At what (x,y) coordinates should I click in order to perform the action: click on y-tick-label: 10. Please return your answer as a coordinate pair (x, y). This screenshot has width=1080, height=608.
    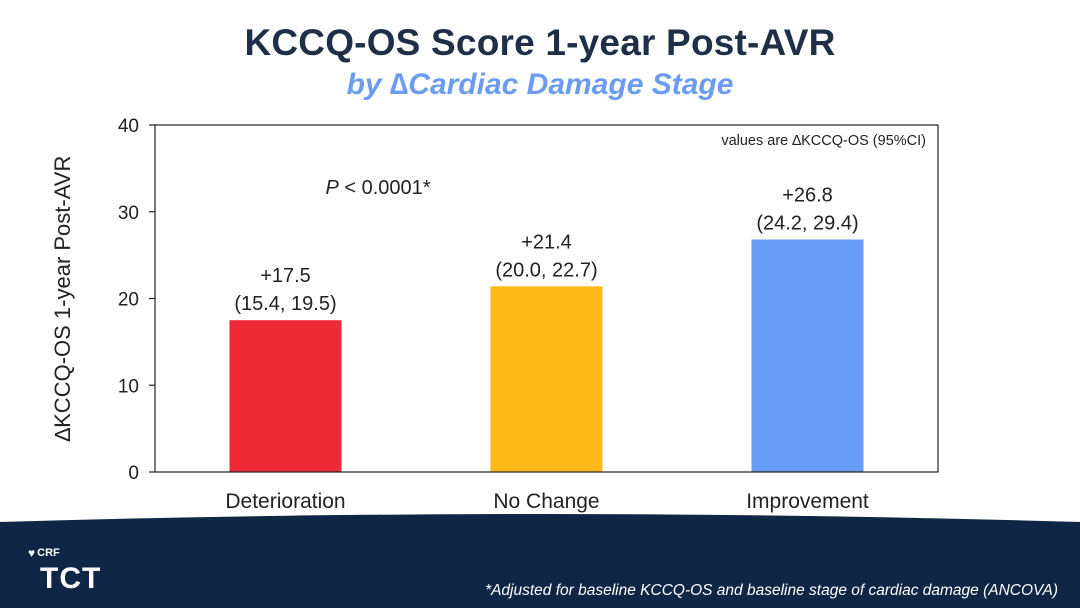
    Looking at the image, I should click on (128, 386).